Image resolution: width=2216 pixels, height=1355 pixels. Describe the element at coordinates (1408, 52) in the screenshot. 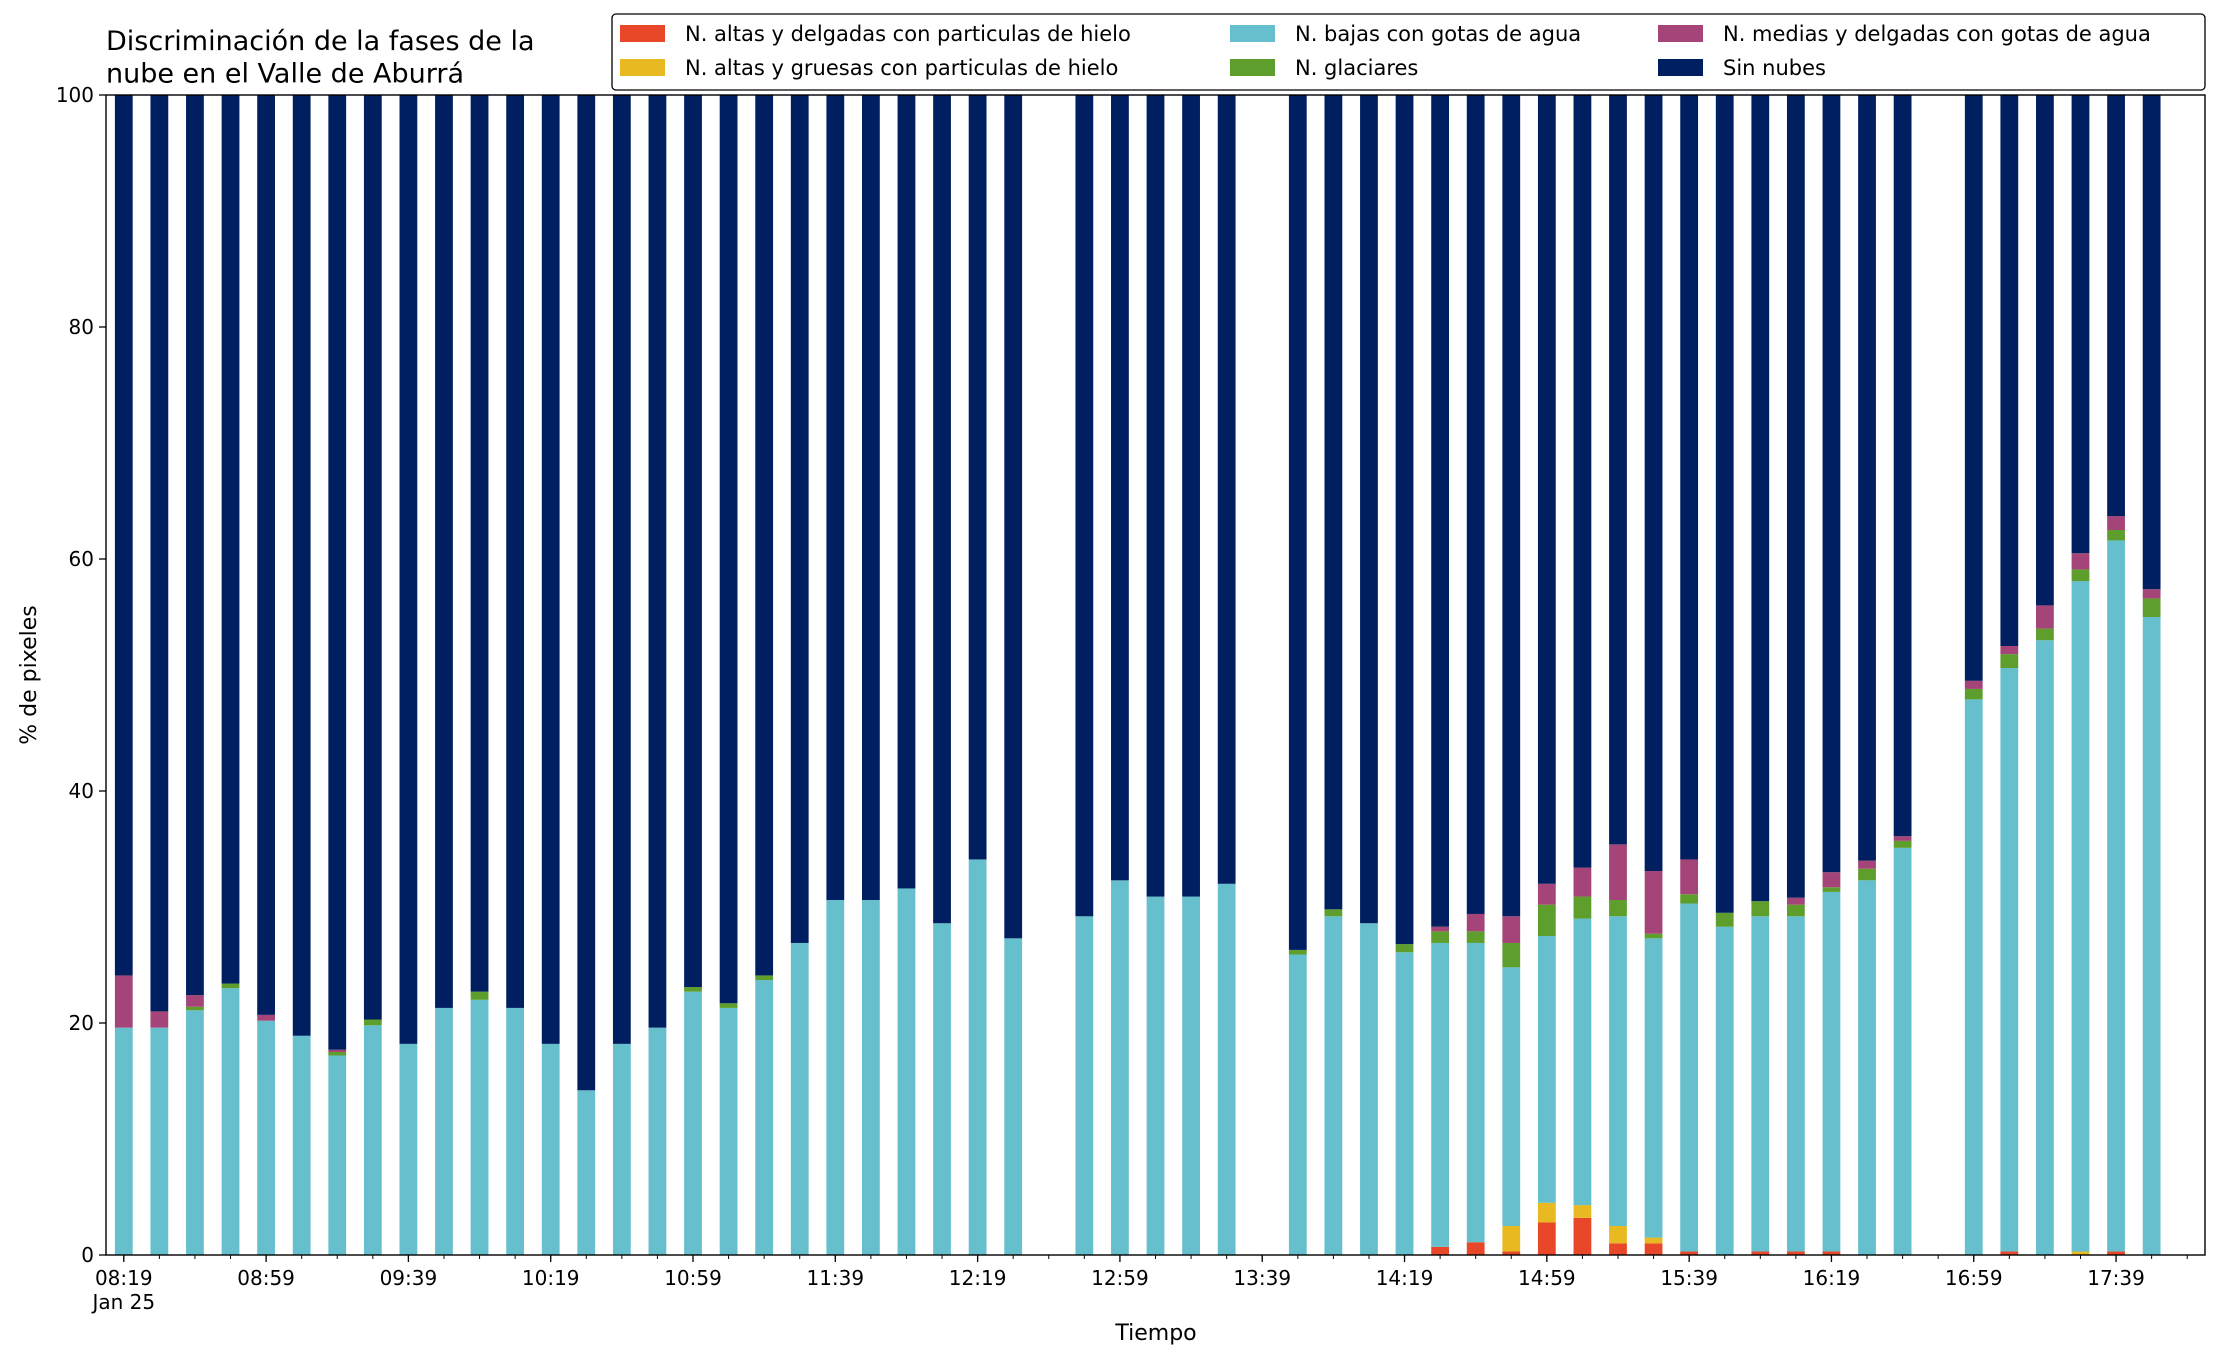

I see `legend-frame` at that location.